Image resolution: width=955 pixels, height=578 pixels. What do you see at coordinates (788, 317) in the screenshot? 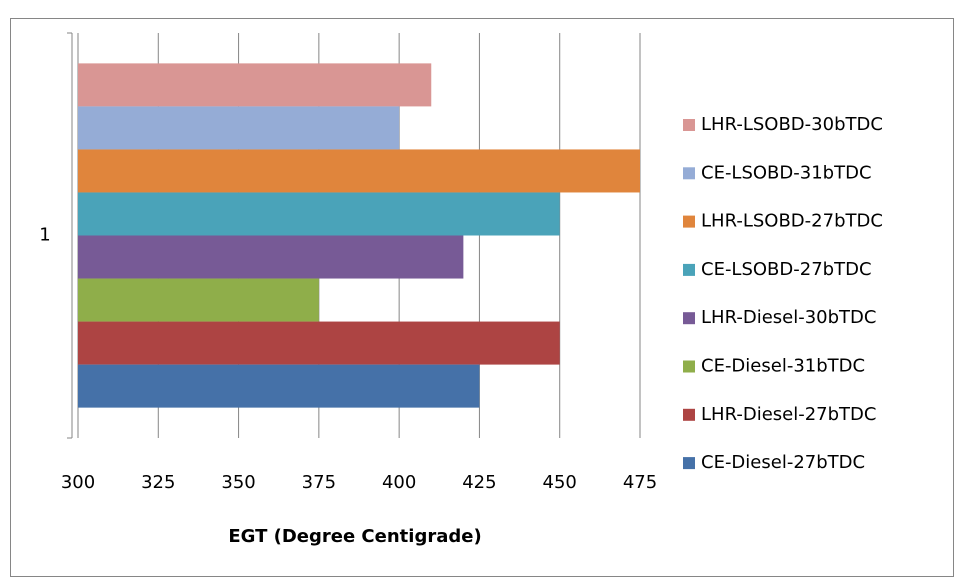
I see `legend-label: LHR-Diesel-30bTDC` at bounding box center [788, 317].